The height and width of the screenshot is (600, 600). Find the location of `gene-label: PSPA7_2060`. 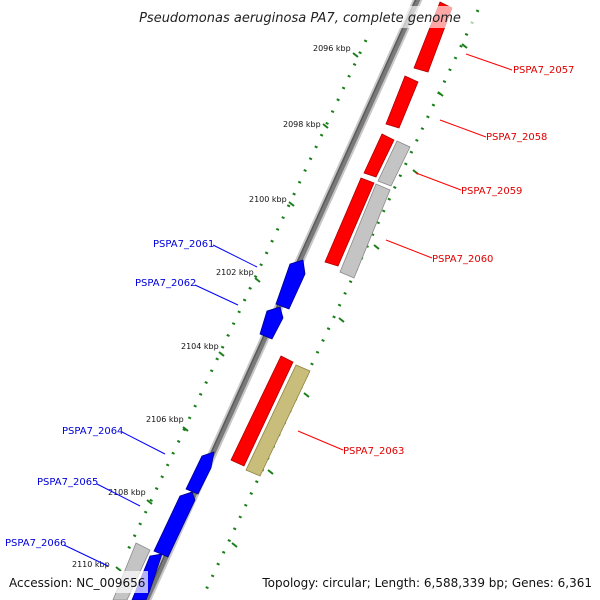

gene-label: PSPA7_2060 is located at coordinates (462, 259).